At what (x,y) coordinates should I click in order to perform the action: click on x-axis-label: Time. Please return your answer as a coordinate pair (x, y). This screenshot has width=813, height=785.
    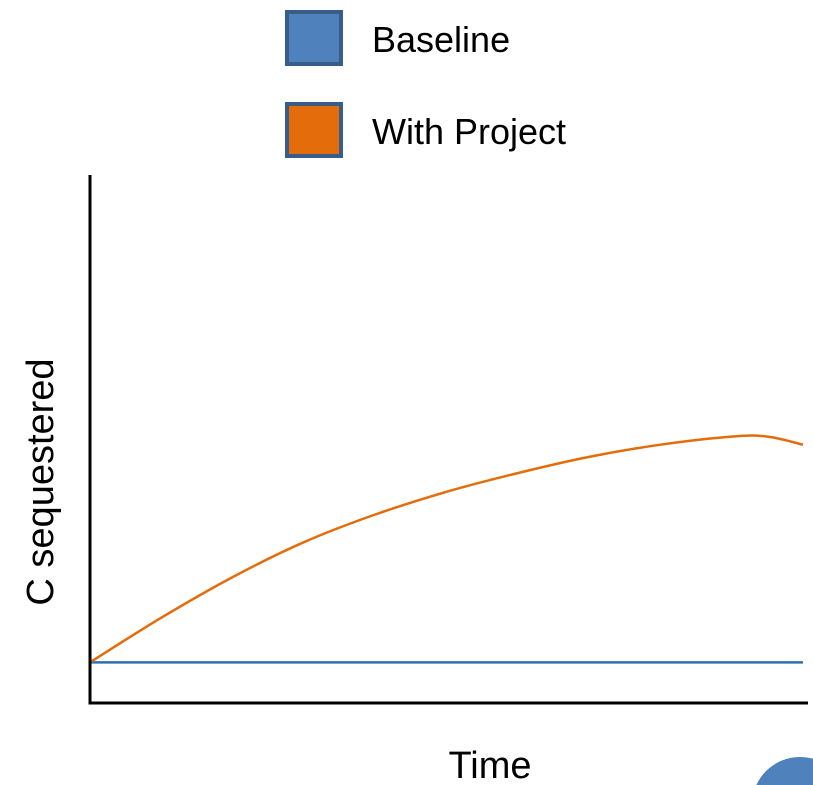
    Looking at the image, I should click on (489, 765).